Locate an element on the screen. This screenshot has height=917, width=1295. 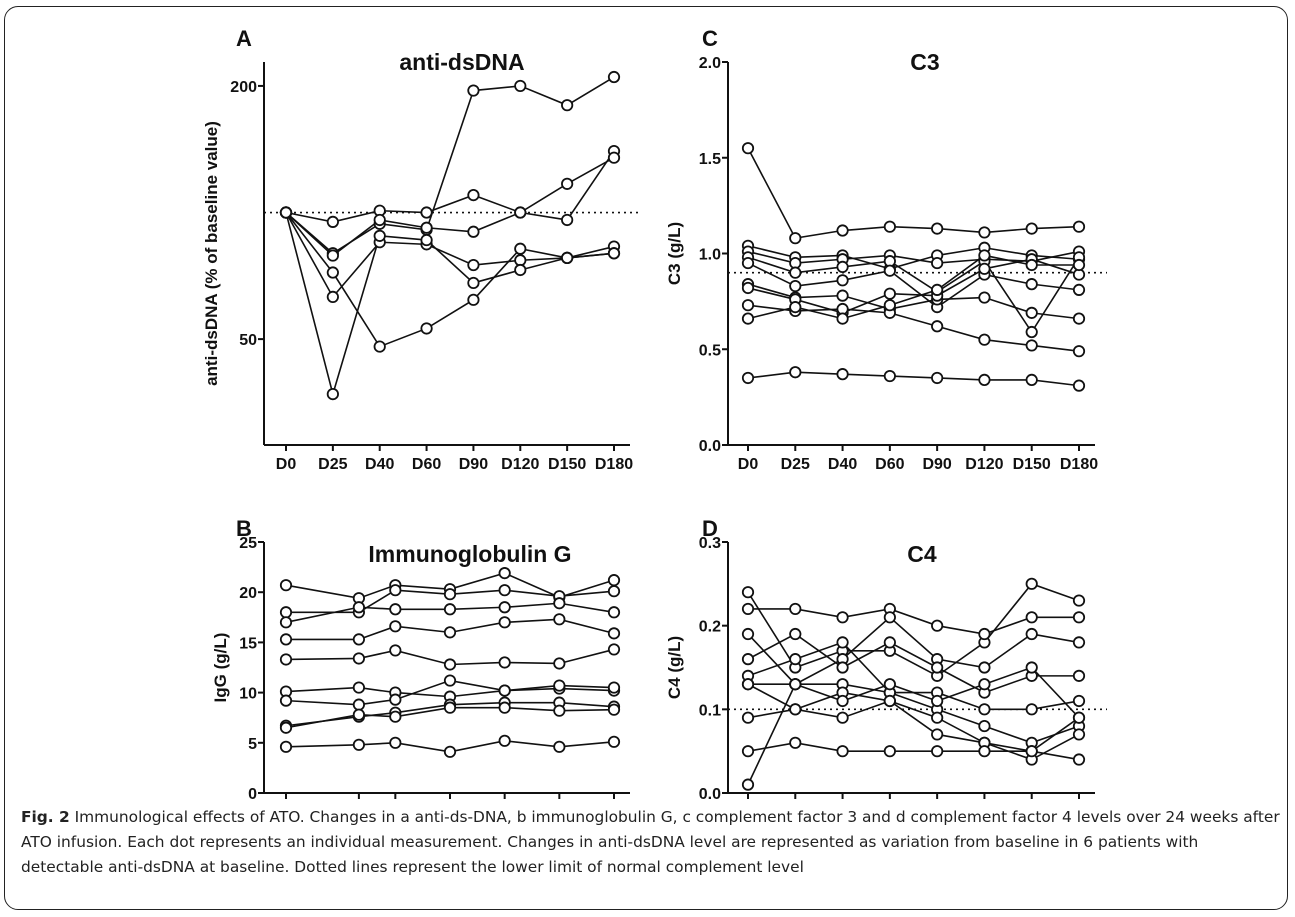
x-tick-label: D120 is located at coordinates (984, 464).